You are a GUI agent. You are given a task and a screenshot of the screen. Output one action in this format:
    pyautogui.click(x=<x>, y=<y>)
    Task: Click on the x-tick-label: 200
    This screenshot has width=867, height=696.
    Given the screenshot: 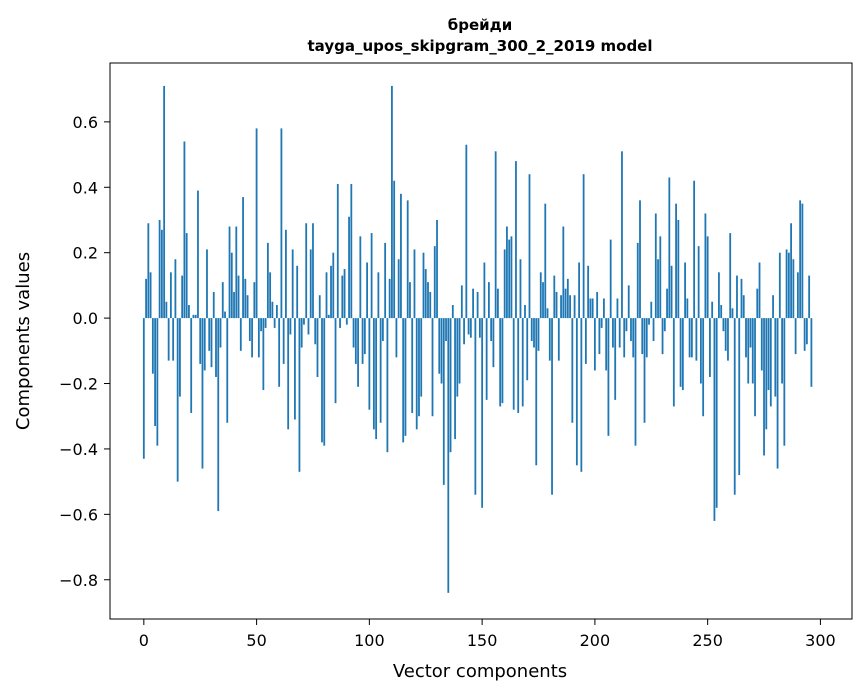 What is the action you would take?
    pyautogui.click(x=595, y=640)
    